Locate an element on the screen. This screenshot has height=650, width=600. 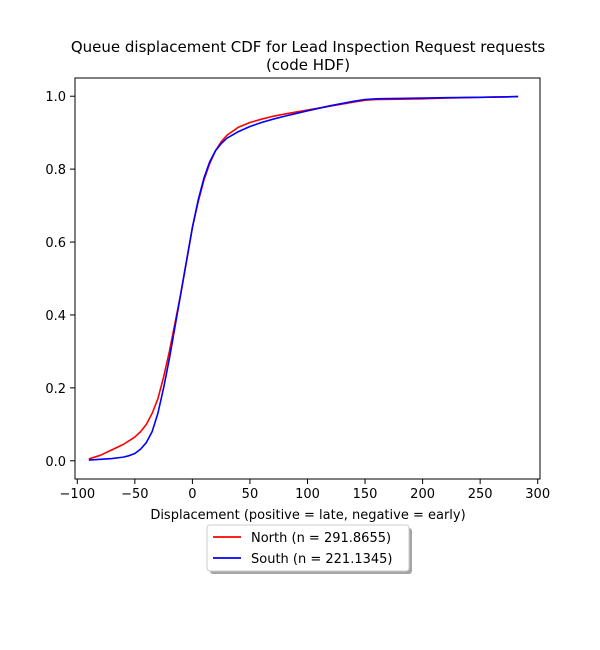
x-tick-label: −100 is located at coordinates (77, 494).